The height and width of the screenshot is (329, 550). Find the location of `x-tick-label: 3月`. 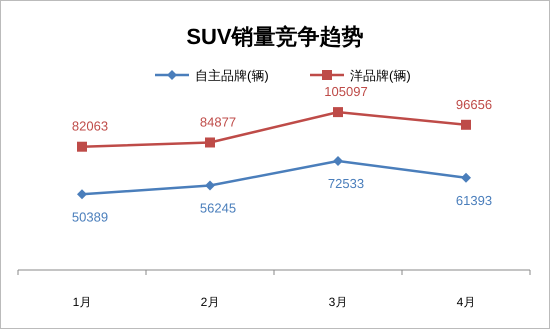

x-tick-label: 3月 is located at coordinates (338, 302).